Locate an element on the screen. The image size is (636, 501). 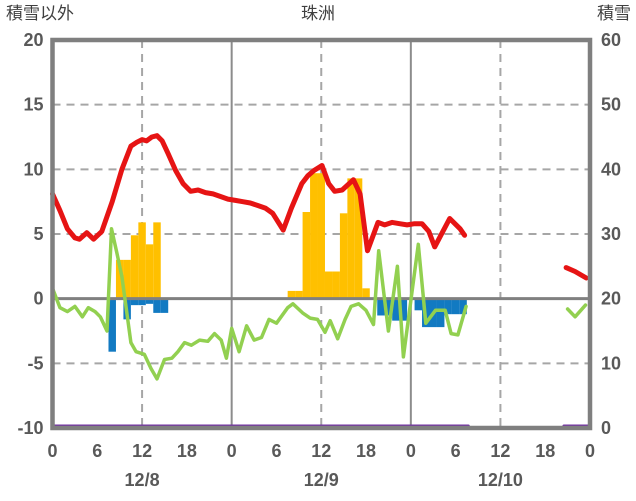
right-axis-tick: 10 is located at coordinates (611, 363).